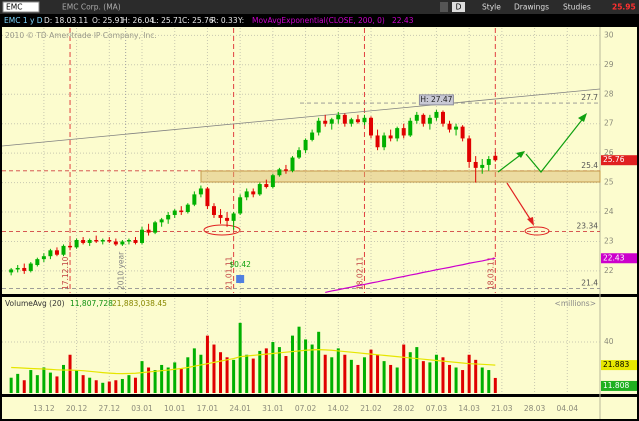  What do you see at coordinates (14, 7) in the screenshot?
I see `symbol: EMC` at bounding box center [14, 7].